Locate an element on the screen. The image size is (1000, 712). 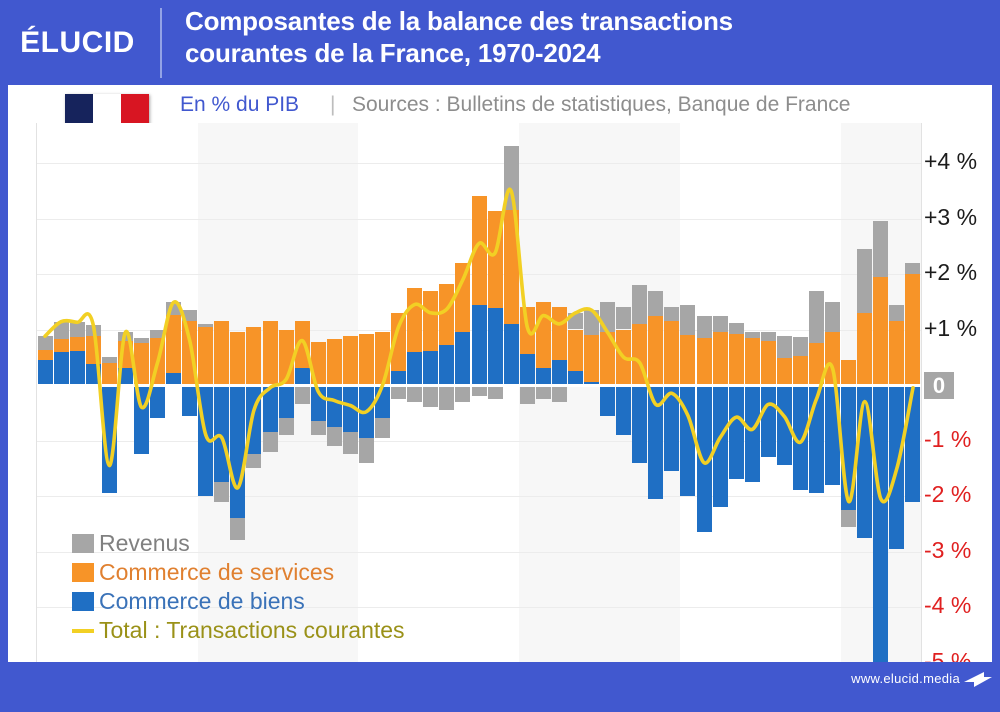
bar-services-2011 is located at coordinates (704, 361).